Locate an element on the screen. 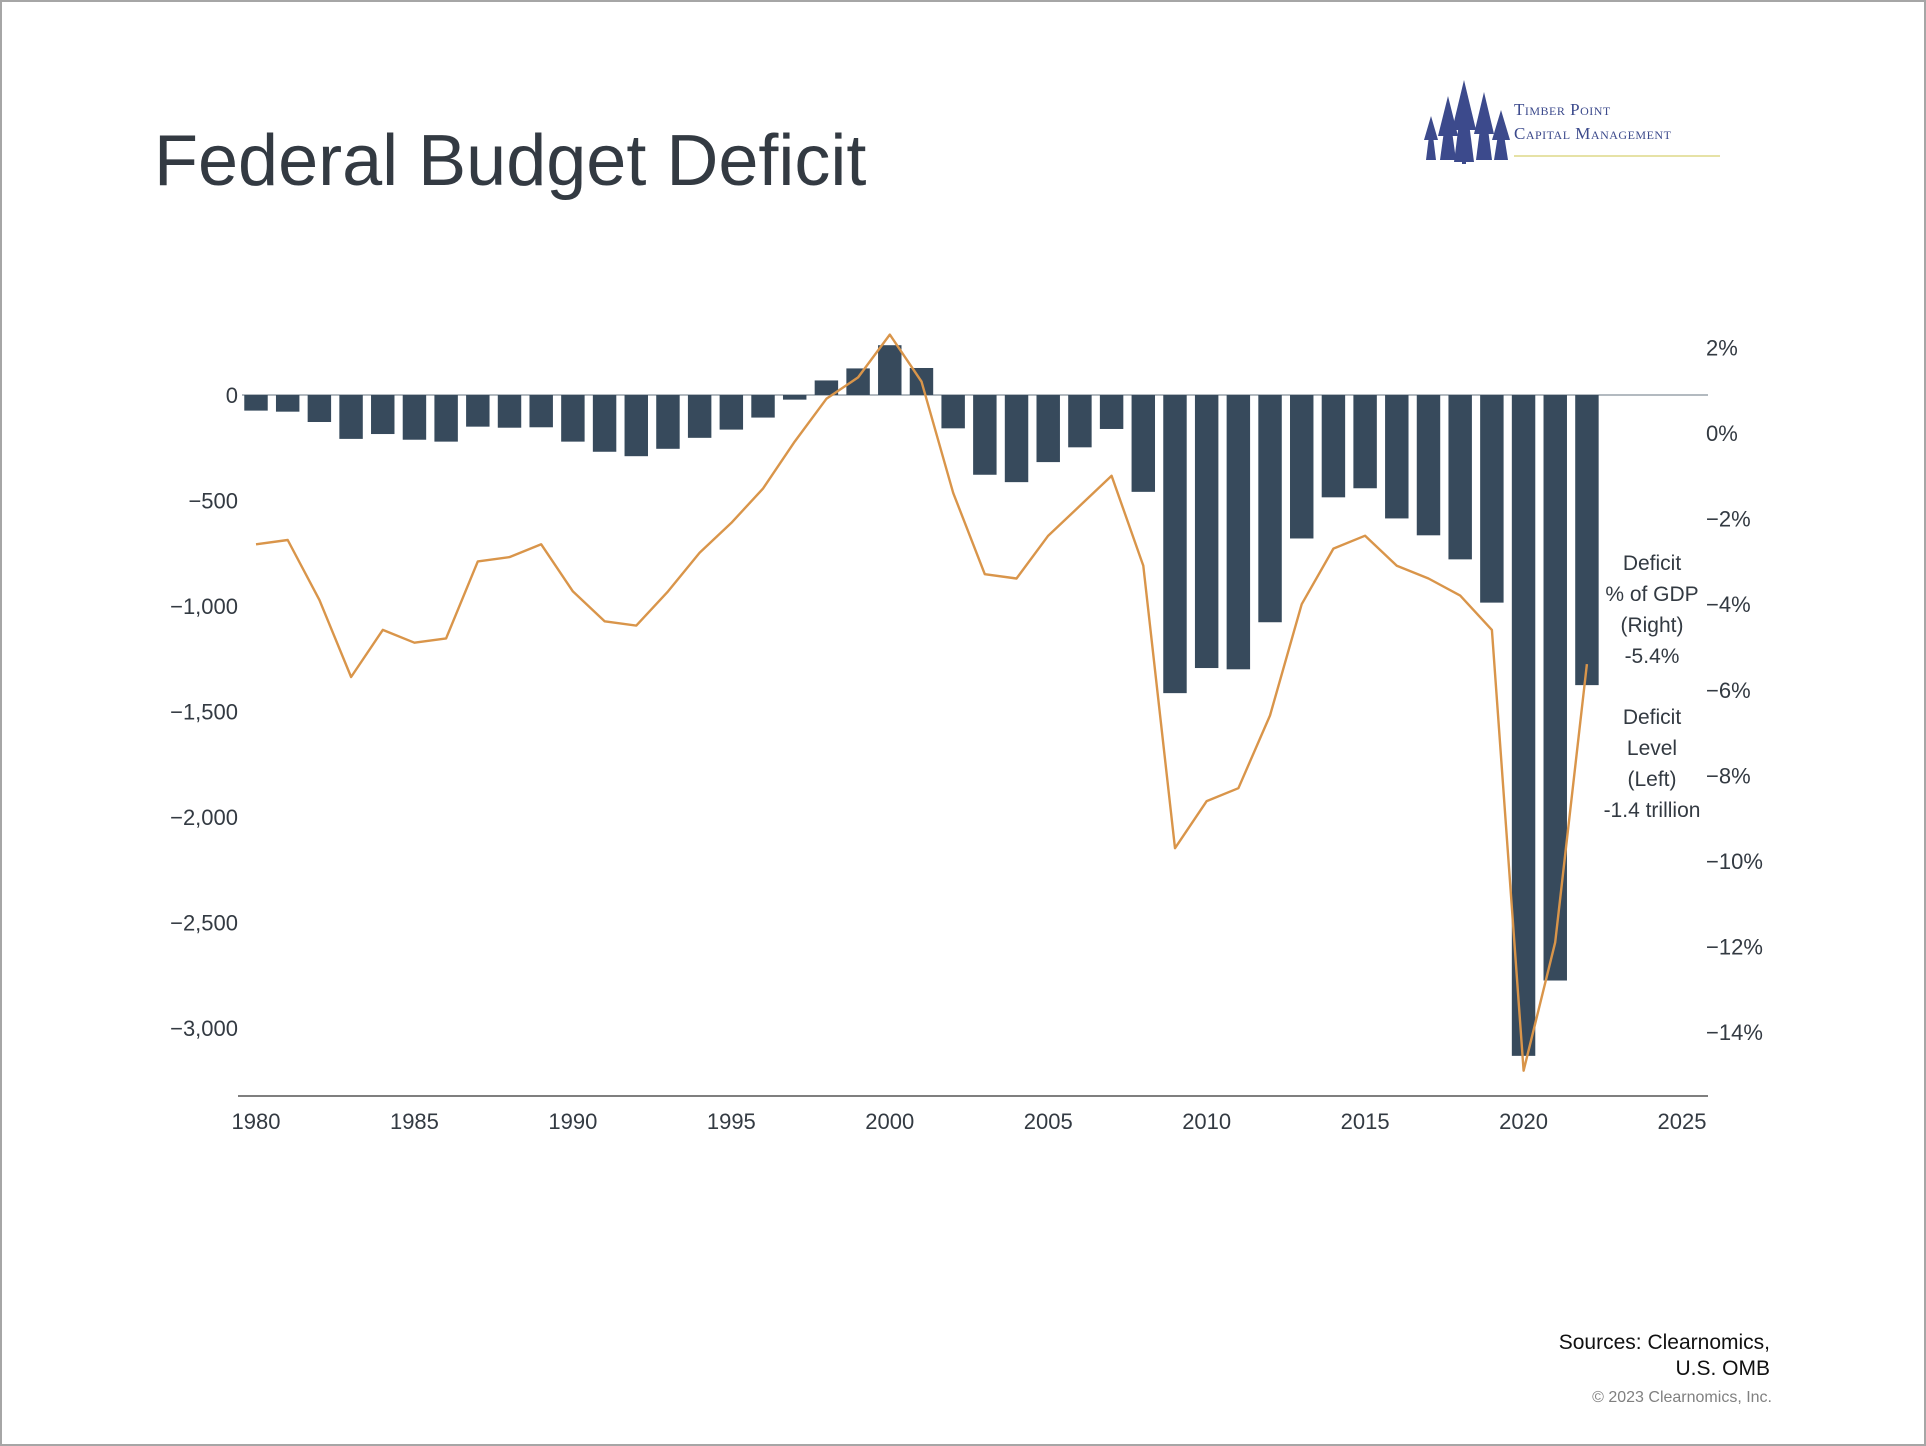 The height and width of the screenshot is (1446, 1926). bar-1986 is located at coordinates (446, 418).